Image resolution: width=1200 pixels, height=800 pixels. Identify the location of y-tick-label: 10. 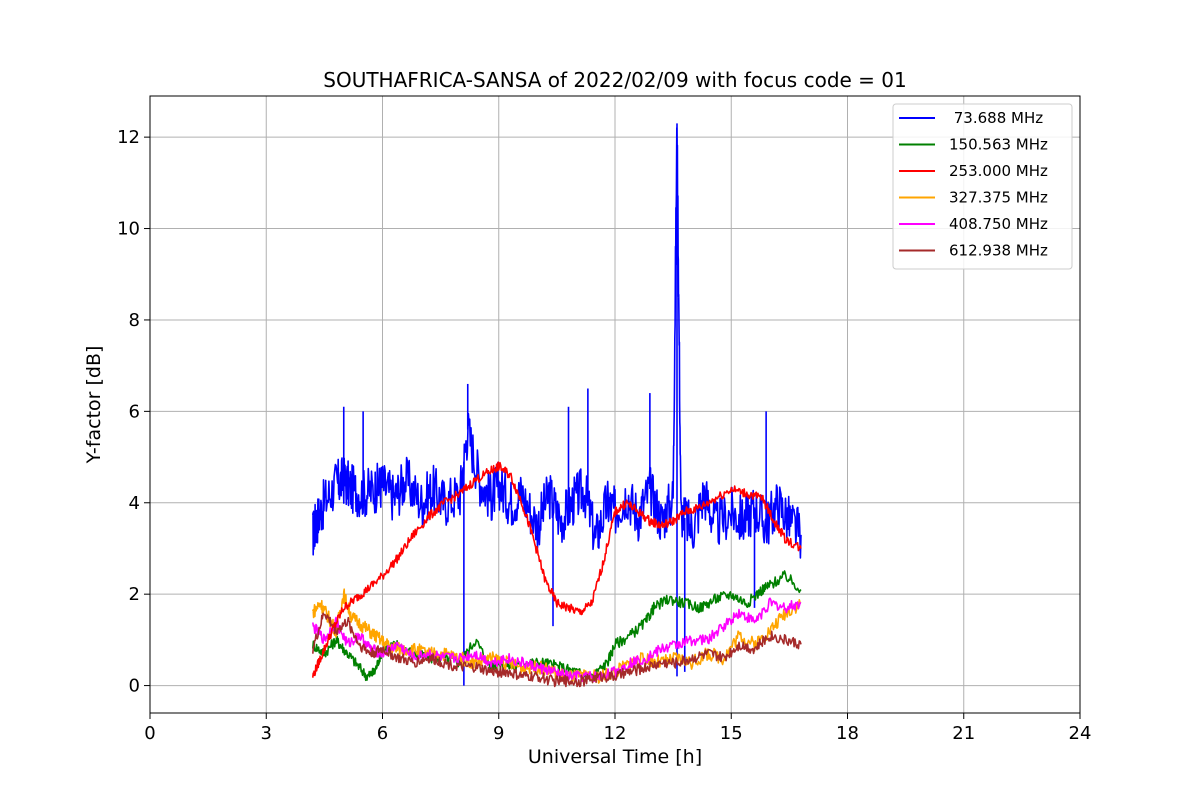
(128, 229).